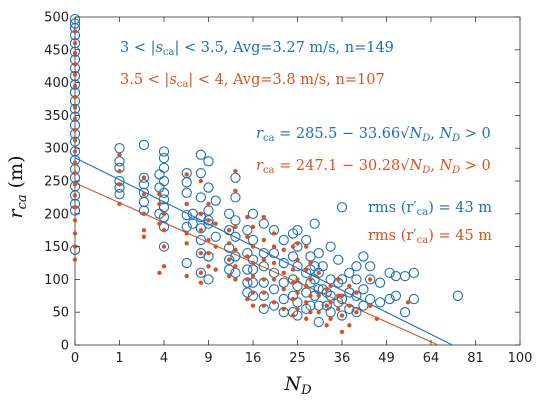 The image size is (550, 400). What do you see at coordinates (373, 167) in the screenshot?
I see `orange-fit-annotation: rca = 247.1 − 30.28√ND, ND > 0` at bounding box center [373, 167].